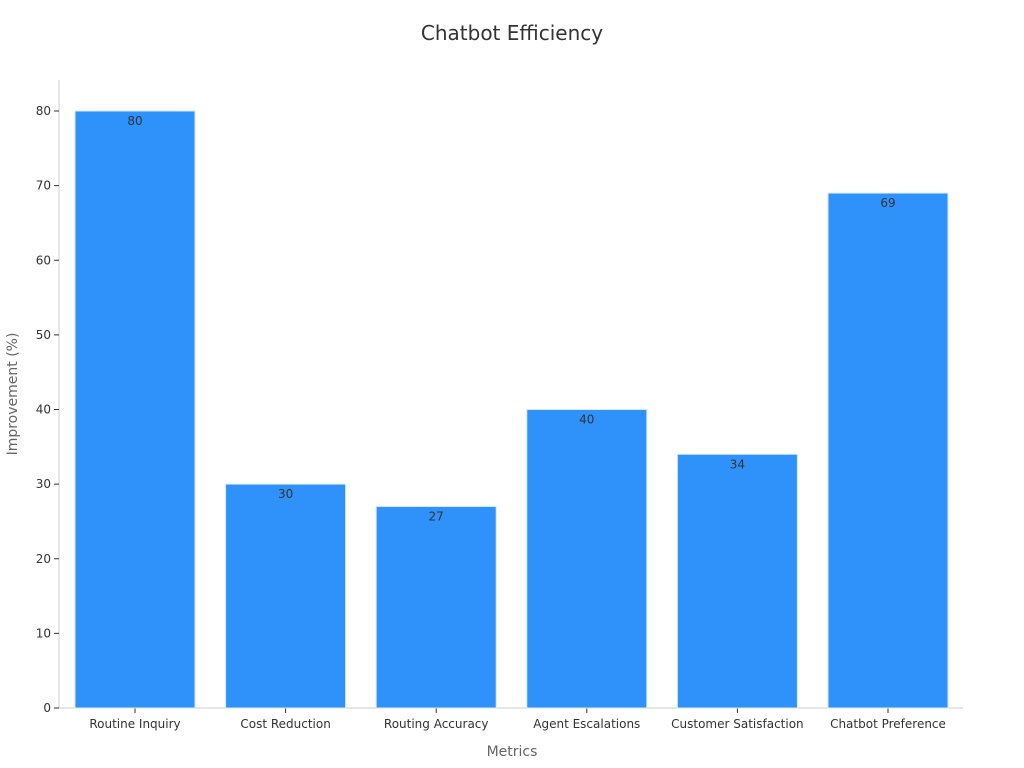  What do you see at coordinates (43, 484) in the screenshot?
I see `y-tick-label: 30` at bounding box center [43, 484].